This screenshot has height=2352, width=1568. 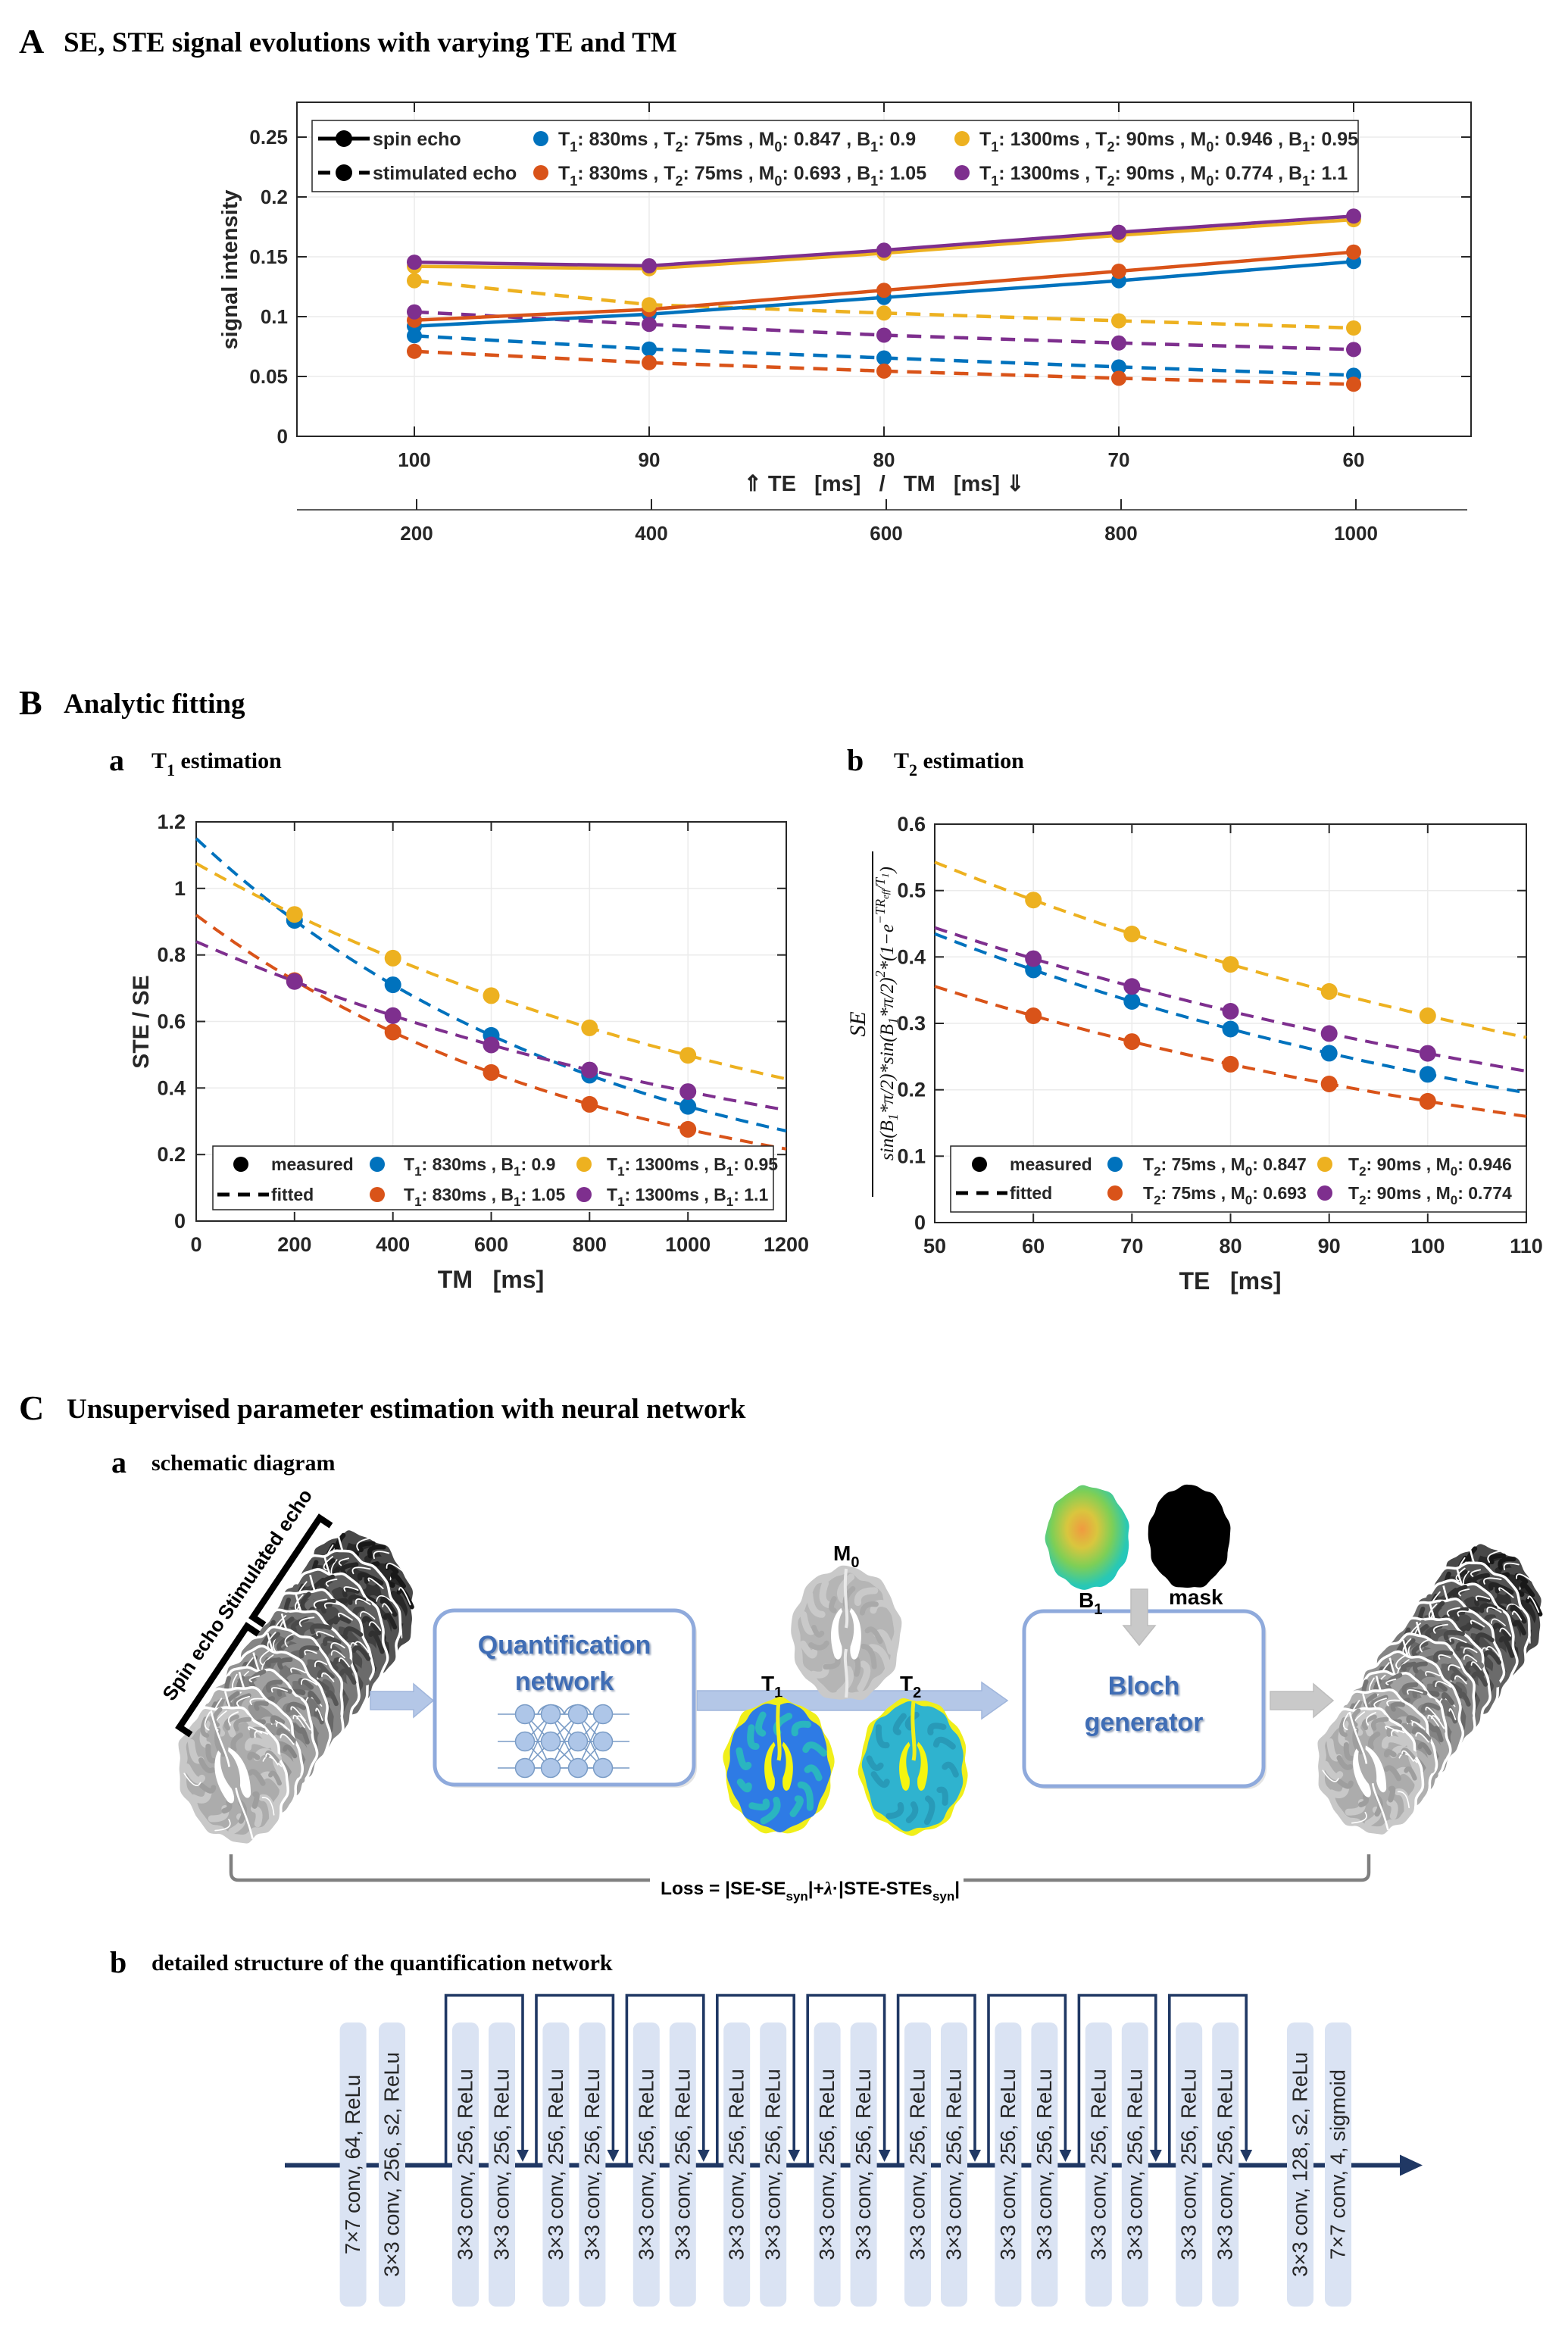 What do you see at coordinates (1230, 1281) in the screenshot?
I see `svg-text: TE [ms]` at bounding box center [1230, 1281].